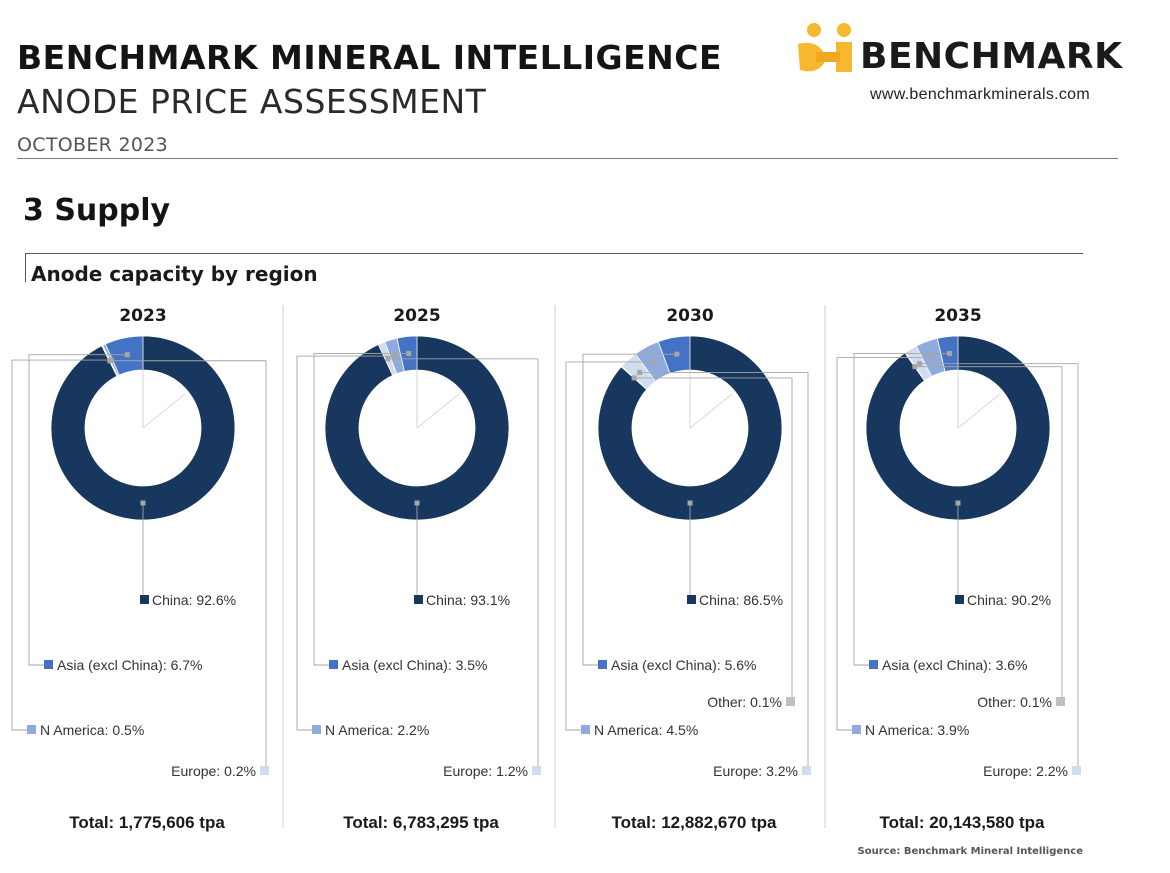  Describe the element at coordinates (694, 822) in the screenshot. I see `chart-total-2030: Total: 12,882,670 tpa` at that location.